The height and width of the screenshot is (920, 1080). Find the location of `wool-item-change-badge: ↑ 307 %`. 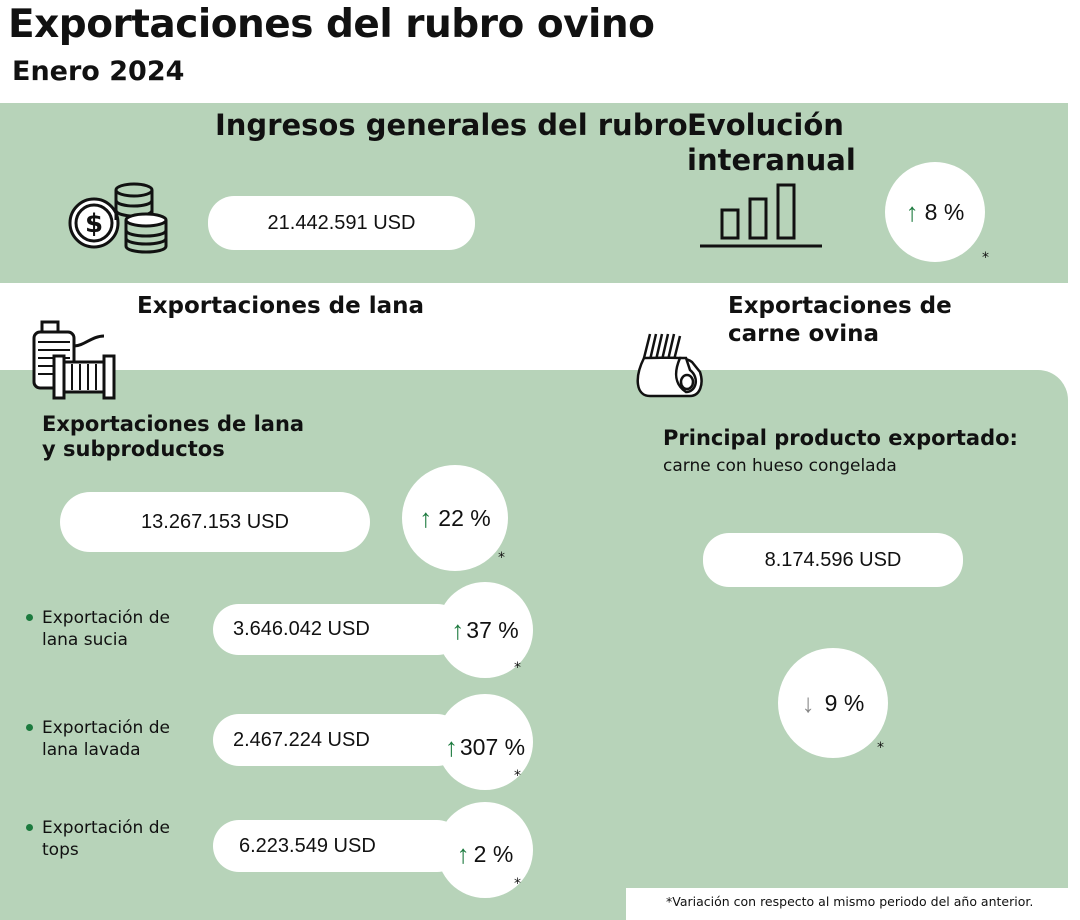

wool-item-change-badge: ↑ 307 % is located at coordinates (485, 742).